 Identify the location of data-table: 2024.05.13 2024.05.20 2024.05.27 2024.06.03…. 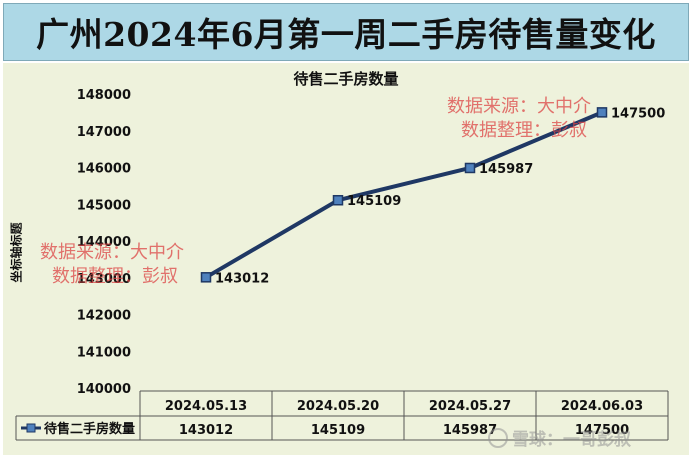
(342, 415).